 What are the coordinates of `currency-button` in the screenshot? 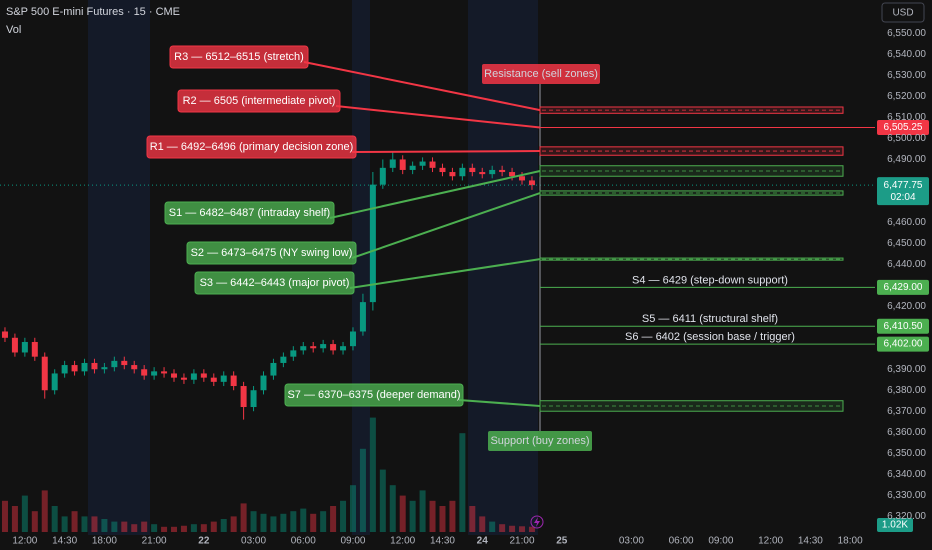 It's located at (903, 12).